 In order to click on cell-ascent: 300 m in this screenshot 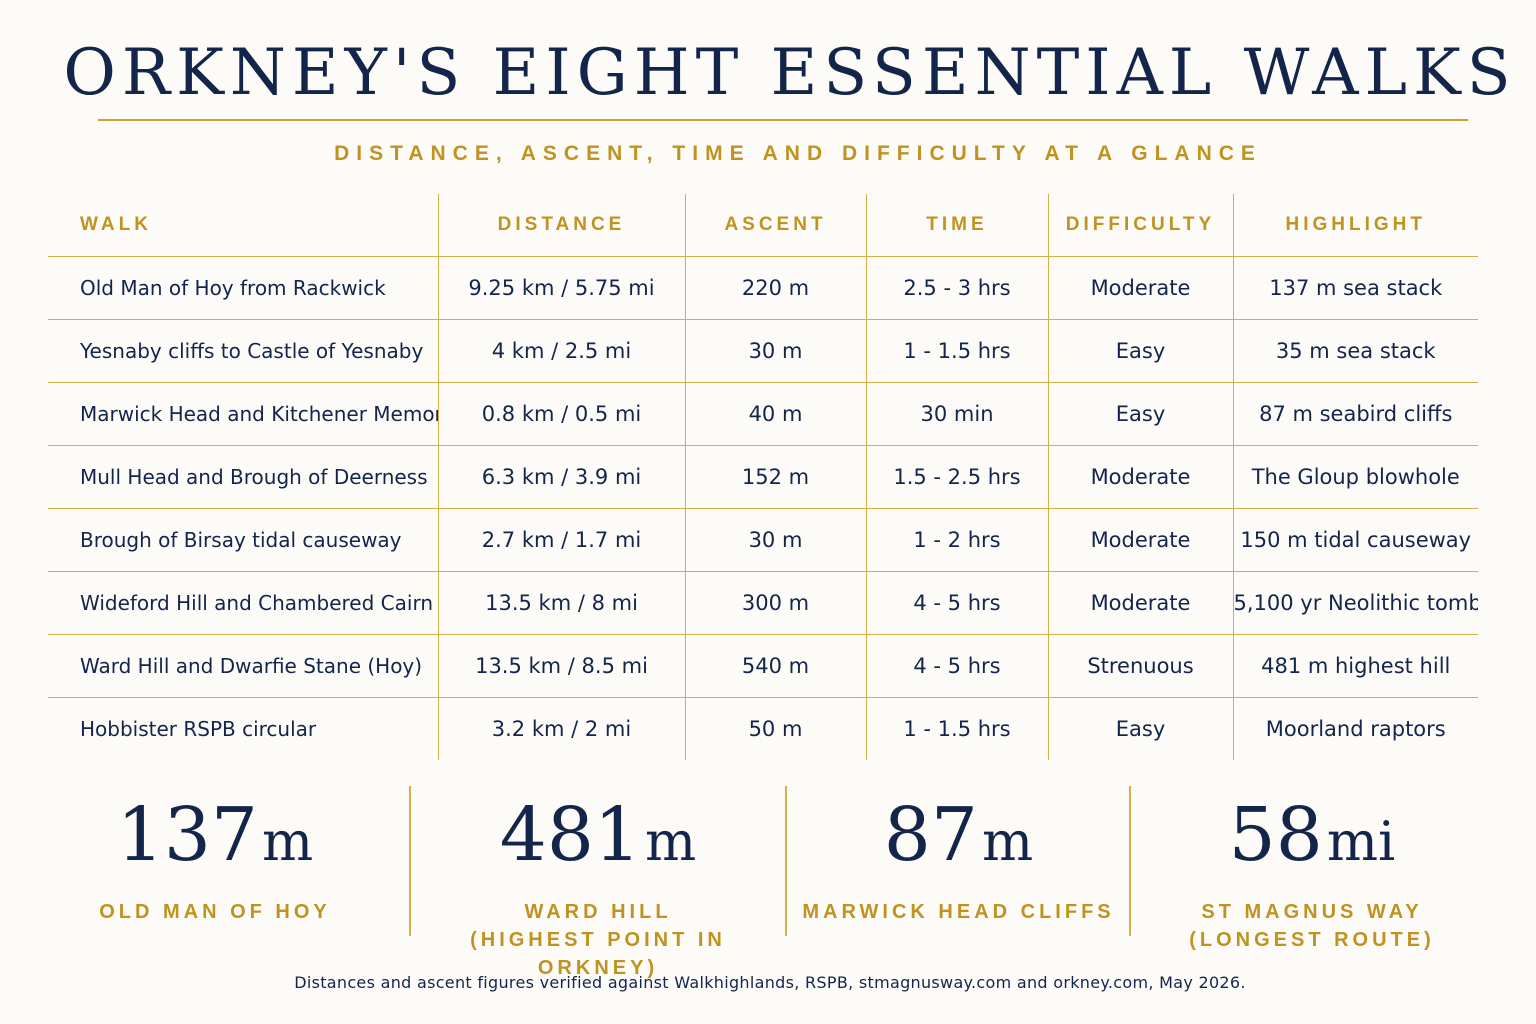, I will do `click(775, 603)`.